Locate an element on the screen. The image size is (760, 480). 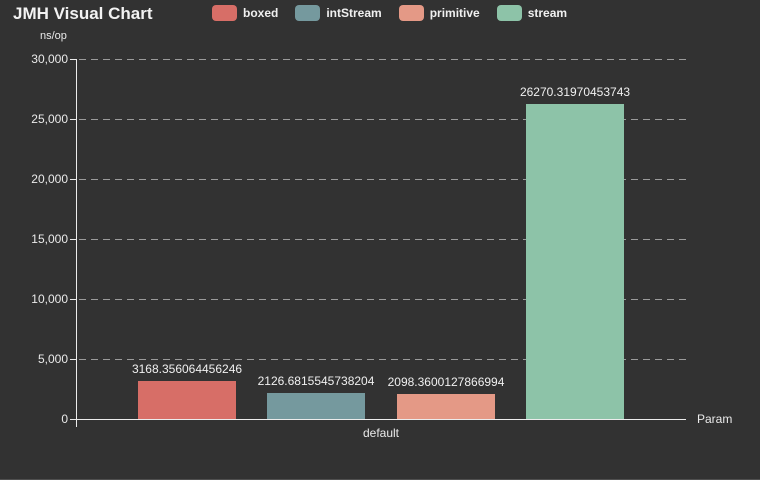
x-category-label: default is located at coordinates (381, 433).